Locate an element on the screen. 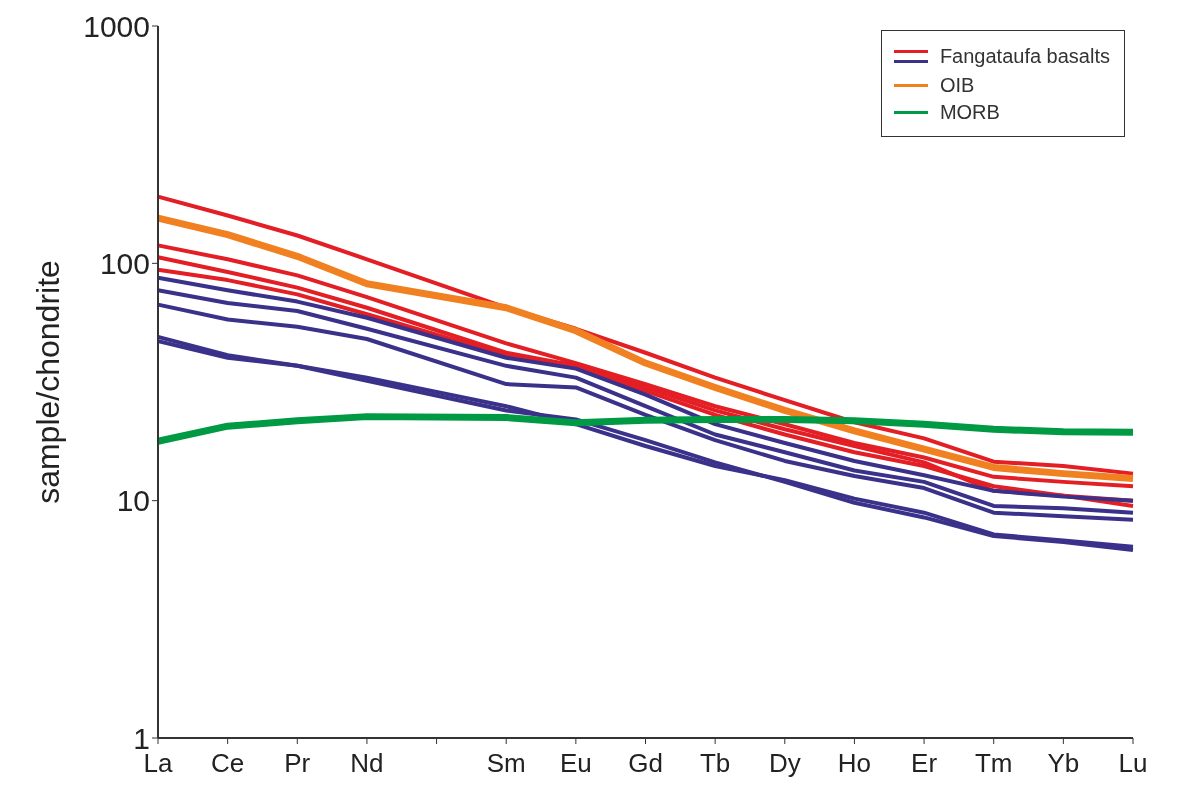  legend-label: MORB is located at coordinates (969, 112).